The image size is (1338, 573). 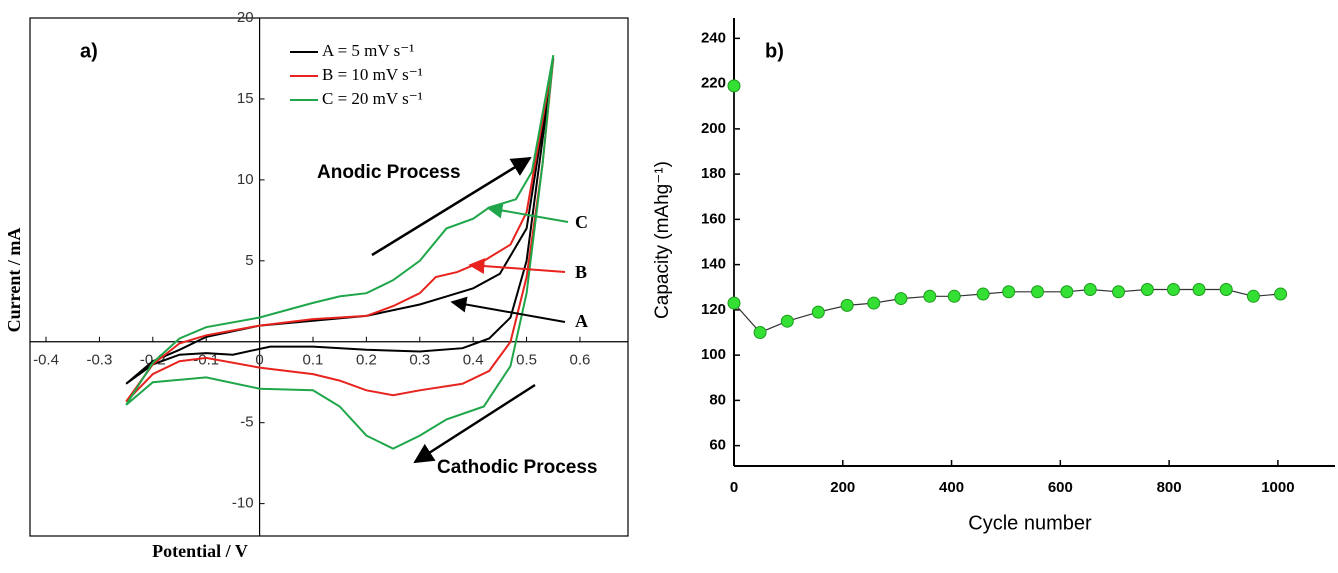 I want to click on y-tick-label: 60, so click(x=717, y=445).